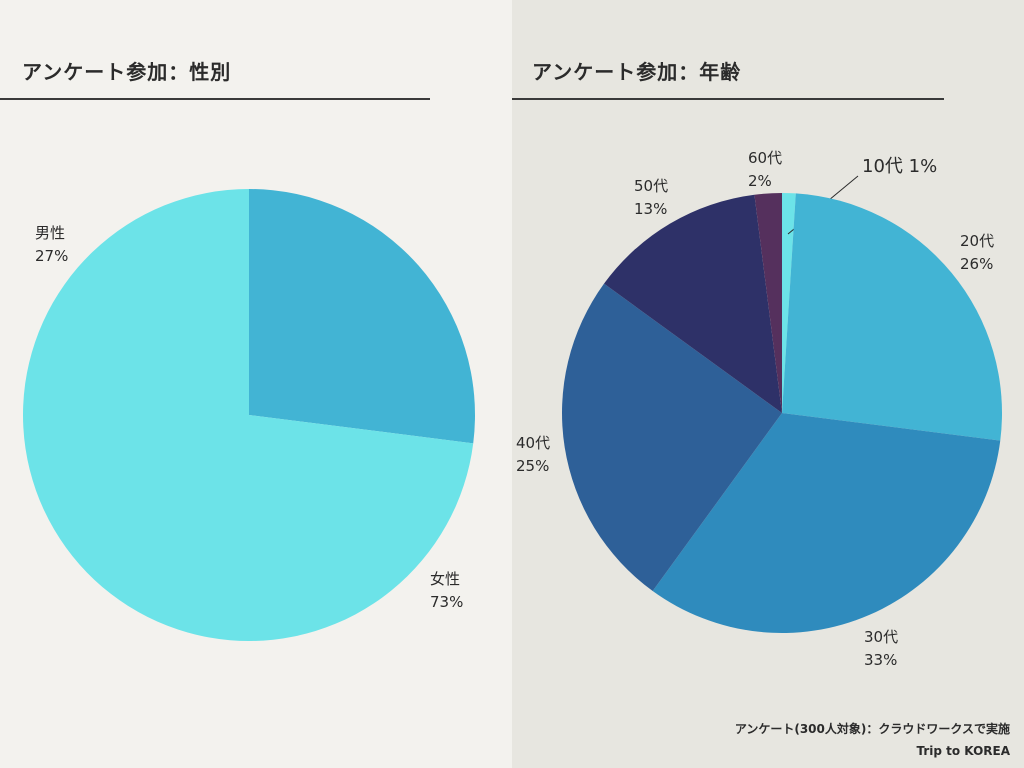 This screenshot has height=768, width=1024. Describe the element at coordinates (532, 466) in the screenshot. I see `age-slice-value-3: 25%` at that location.